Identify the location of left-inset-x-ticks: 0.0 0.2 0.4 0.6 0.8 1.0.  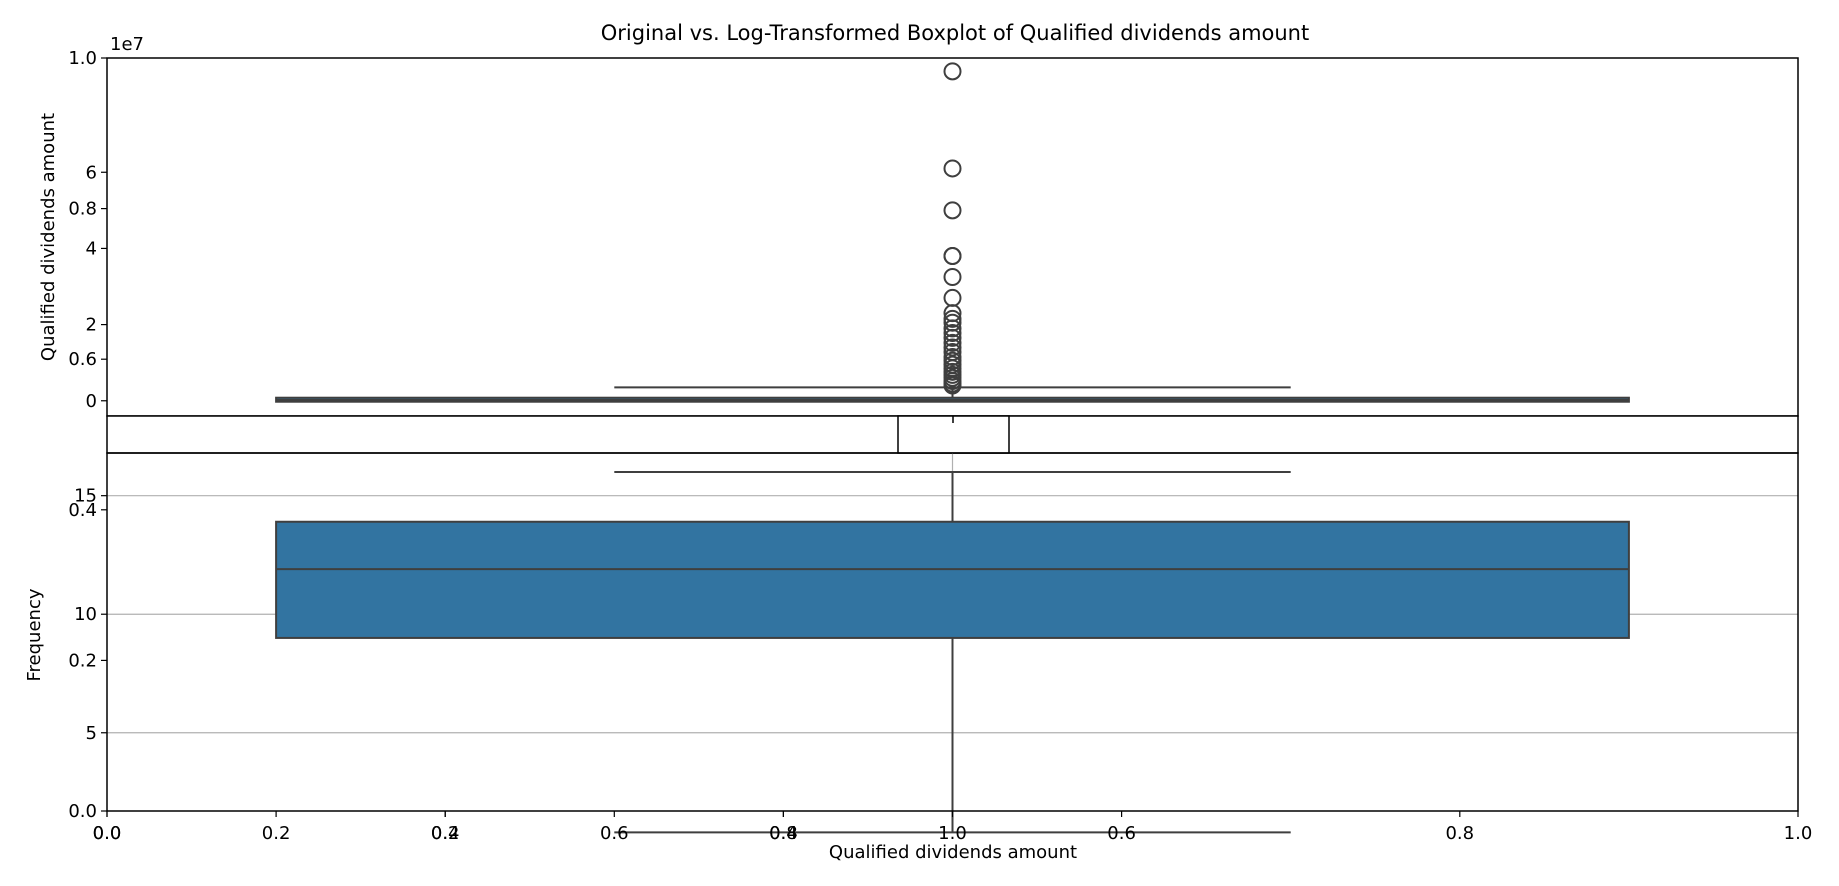
(530, 827).